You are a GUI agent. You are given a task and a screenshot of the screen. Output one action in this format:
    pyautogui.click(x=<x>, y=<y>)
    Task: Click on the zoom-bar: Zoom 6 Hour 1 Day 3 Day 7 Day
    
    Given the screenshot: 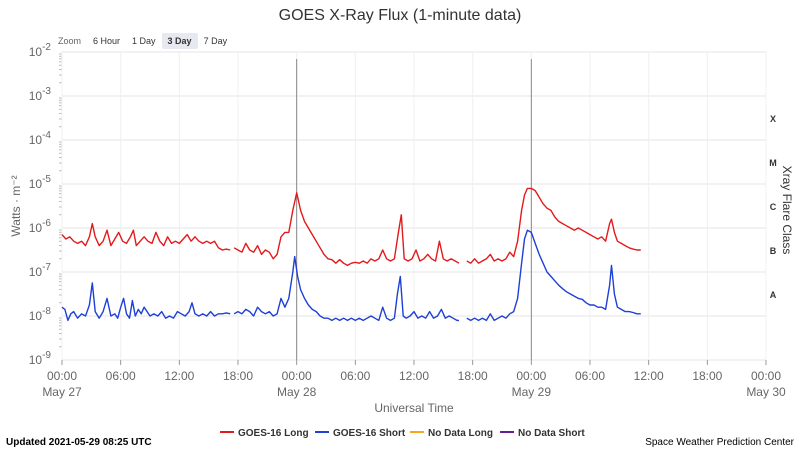 What is the action you would take?
    pyautogui.click(x=145, y=40)
    